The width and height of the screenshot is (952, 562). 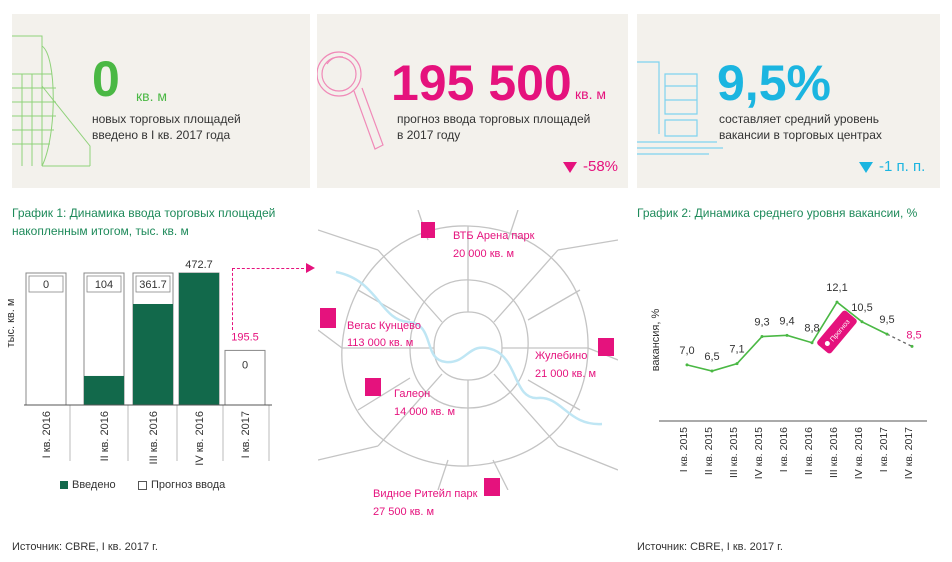 I want to click on mall-area: 21 000 кв. м, so click(x=566, y=374).